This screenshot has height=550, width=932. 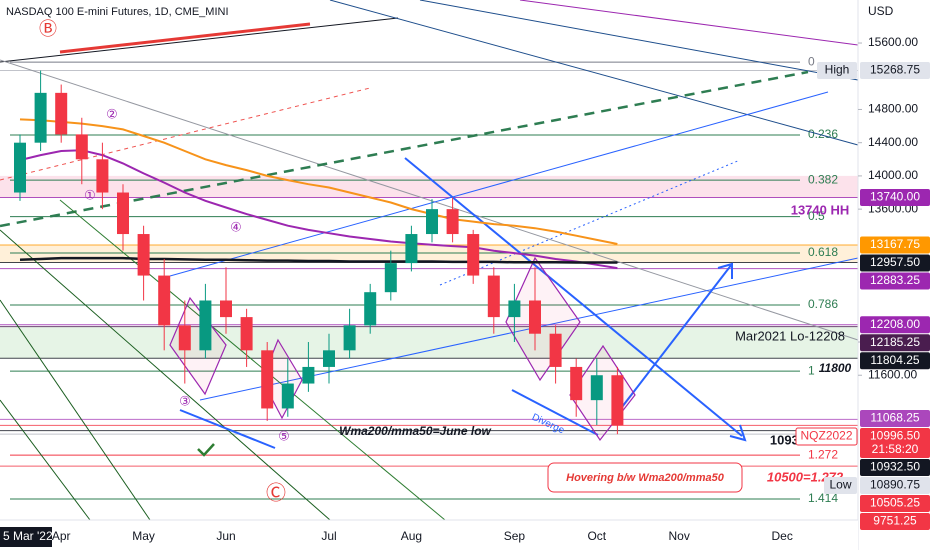 I want to click on price-label: 11068.25, so click(x=894, y=418).